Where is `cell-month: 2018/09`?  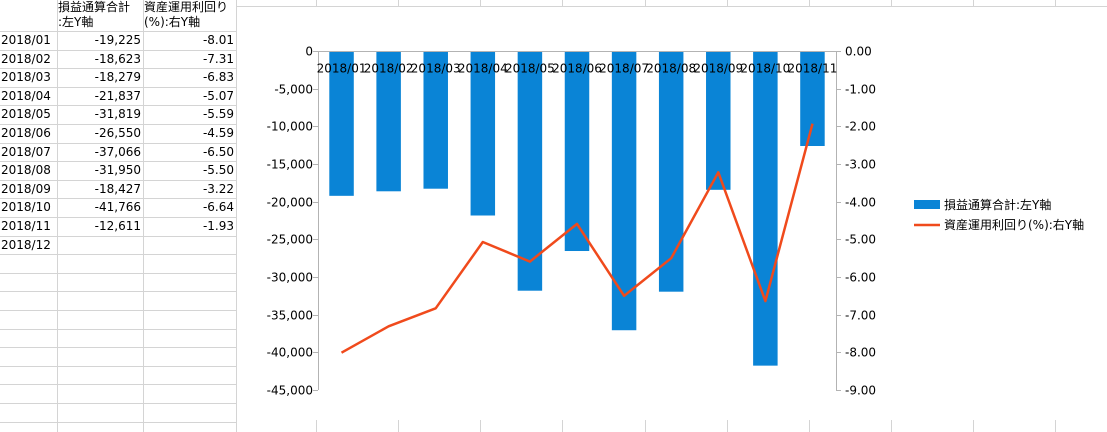
cell-month: 2018/09 is located at coordinates (26, 189).